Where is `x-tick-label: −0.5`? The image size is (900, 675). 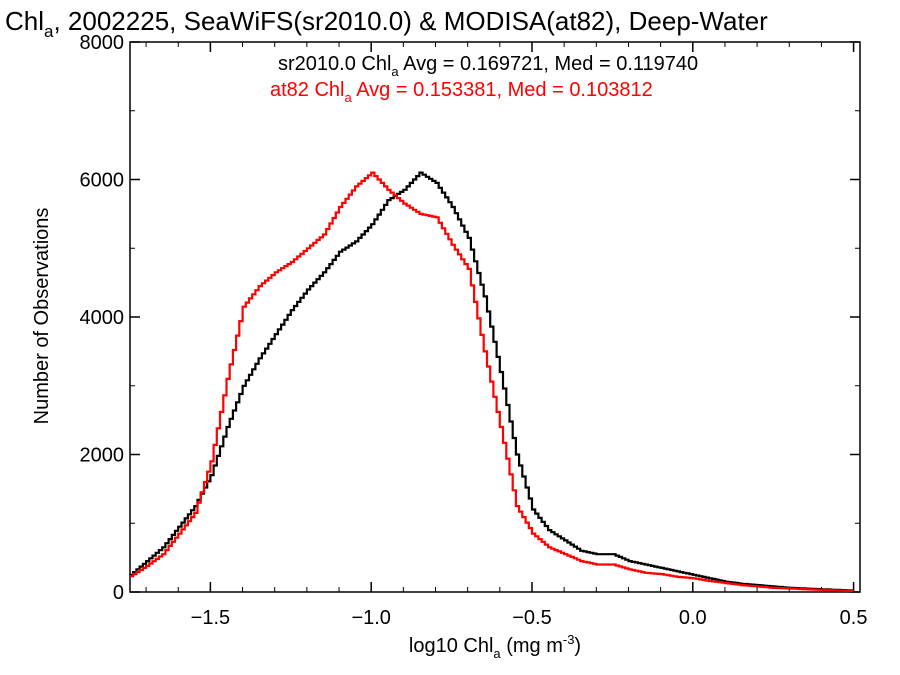
x-tick-label: −0.5 is located at coordinates (531, 618).